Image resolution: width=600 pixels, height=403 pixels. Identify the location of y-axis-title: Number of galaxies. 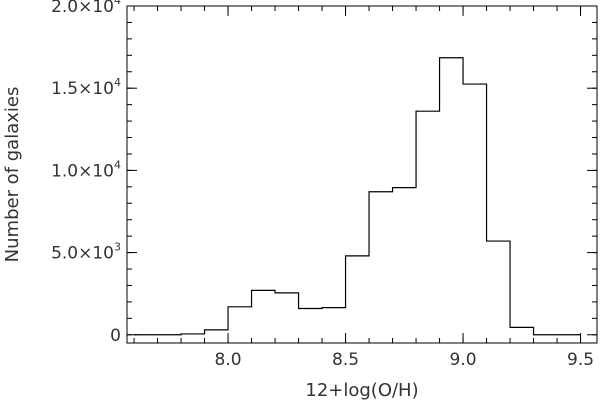
(12, 175).